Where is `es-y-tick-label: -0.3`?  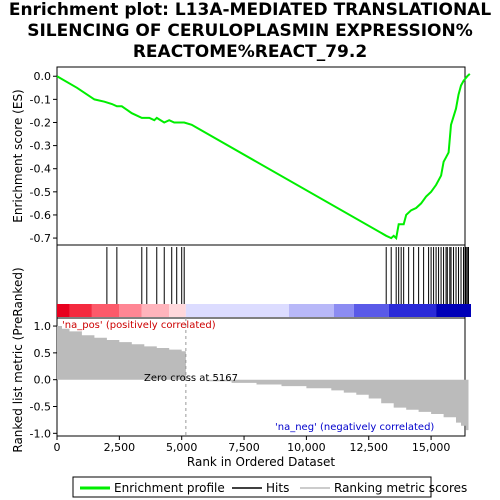
es-y-tick-label: -0.3 is located at coordinates (40, 146).